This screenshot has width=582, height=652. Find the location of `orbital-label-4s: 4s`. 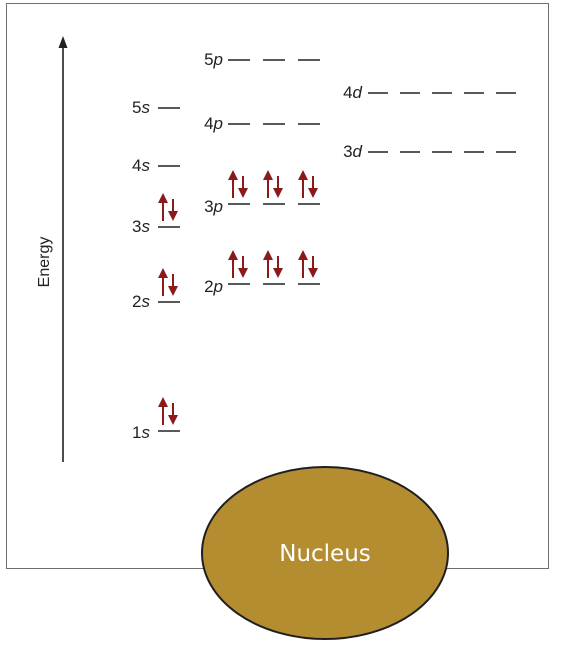

orbital-label-4s: 4s is located at coordinates (141, 165).